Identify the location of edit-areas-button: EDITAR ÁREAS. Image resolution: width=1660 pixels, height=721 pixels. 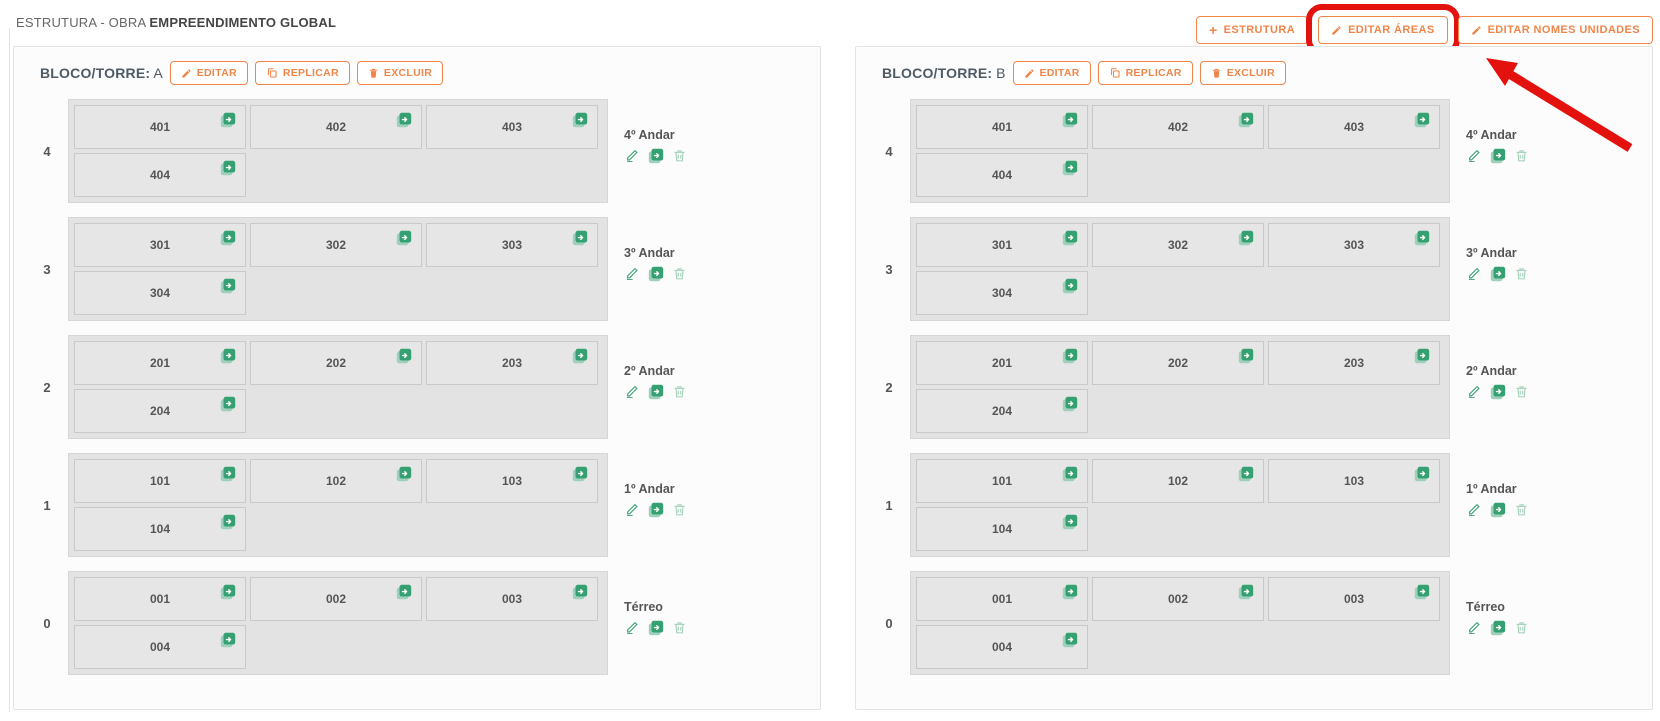
(1383, 30).